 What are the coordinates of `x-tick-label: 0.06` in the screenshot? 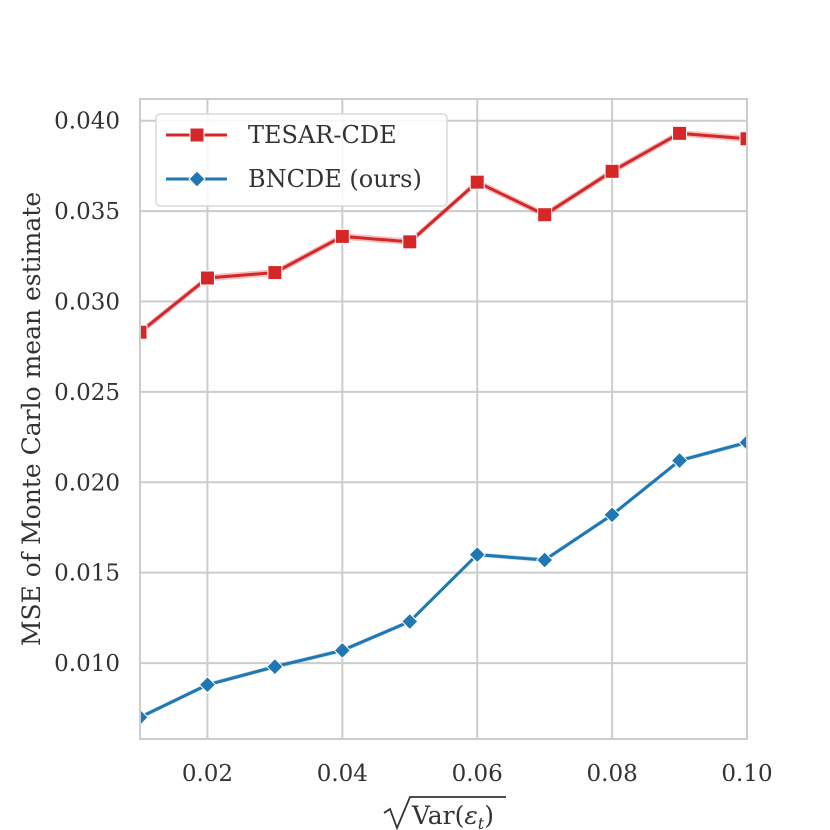 It's located at (477, 774).